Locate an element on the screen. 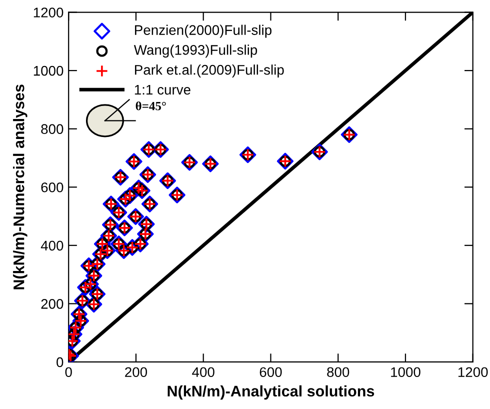 This screenshot has height=409, width=490. y-tick-label: 400 is located at coordinates (52, 245).